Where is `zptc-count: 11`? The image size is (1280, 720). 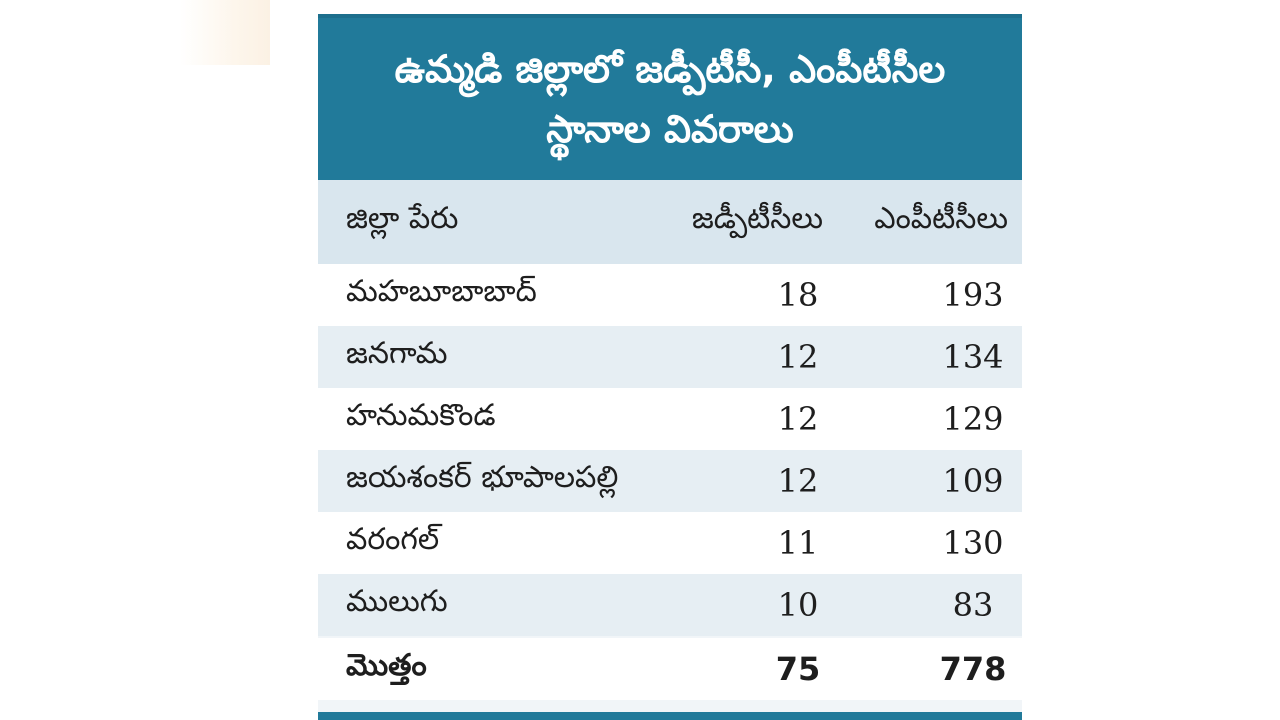
zptc-count: 11 is located at coordinates (798, 543).